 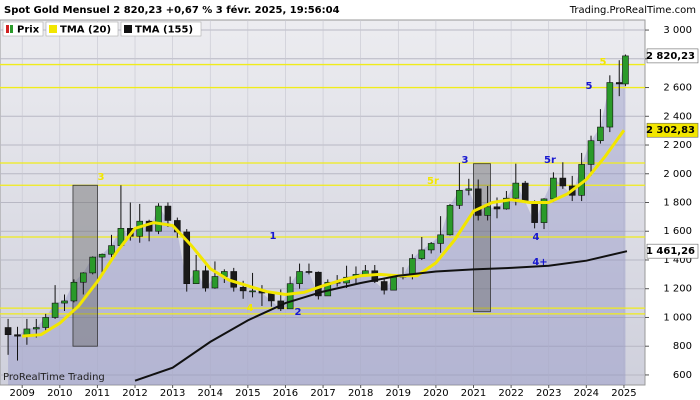 I want to click on y-tick-label: 2 000, so click(x=677, y=174).